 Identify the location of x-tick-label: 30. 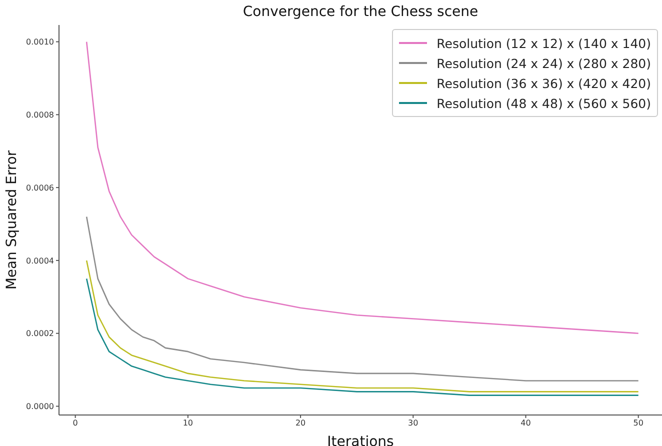
(413, 423).